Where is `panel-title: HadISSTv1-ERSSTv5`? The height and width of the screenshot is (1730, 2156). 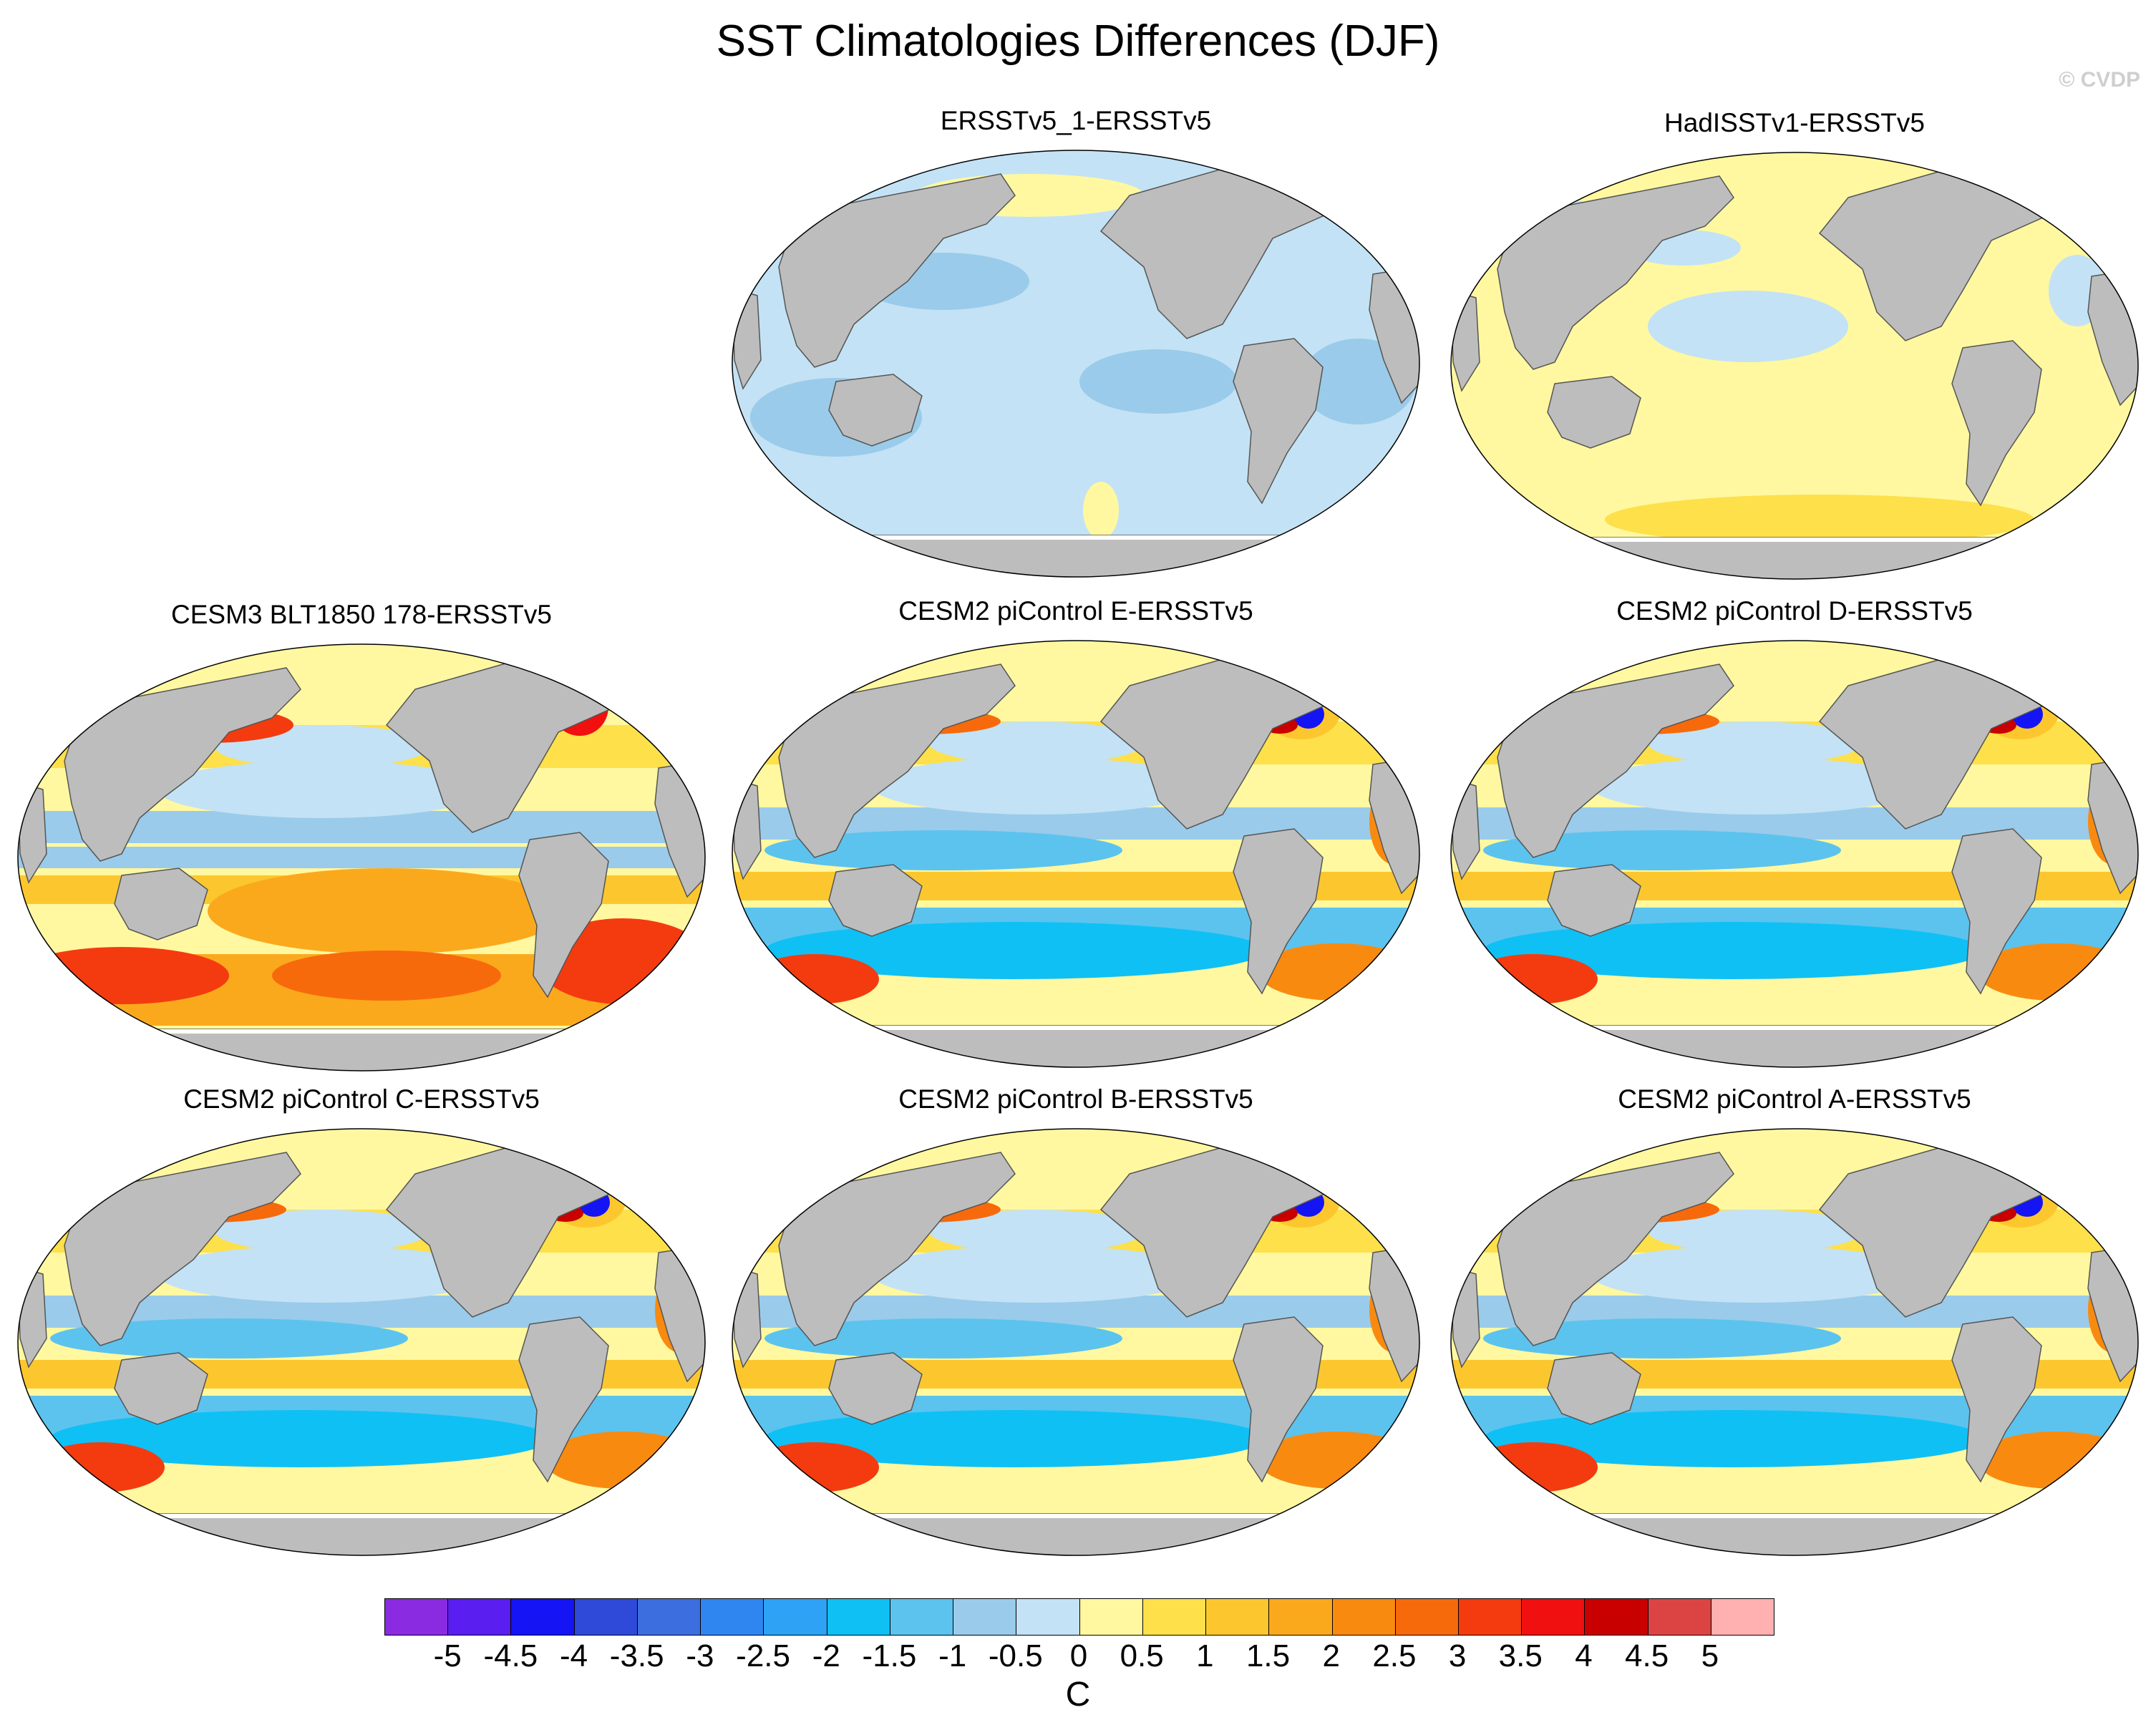 panel-title: HadISSTv1-ERSSTv5 is located at coordinates (1794, 122).